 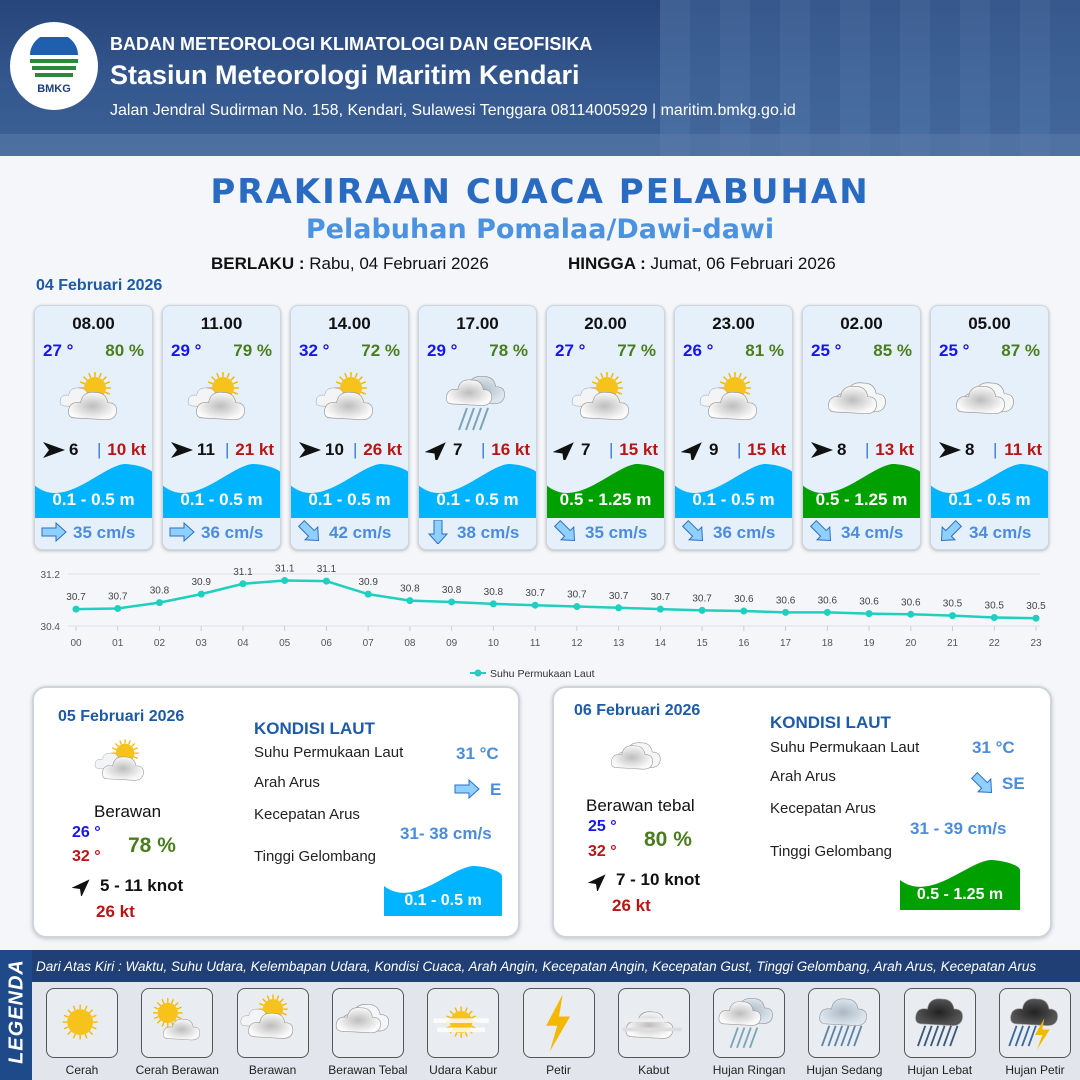 I want to click on legend-item-berawan-tebal, so click(x=367, y=1023).